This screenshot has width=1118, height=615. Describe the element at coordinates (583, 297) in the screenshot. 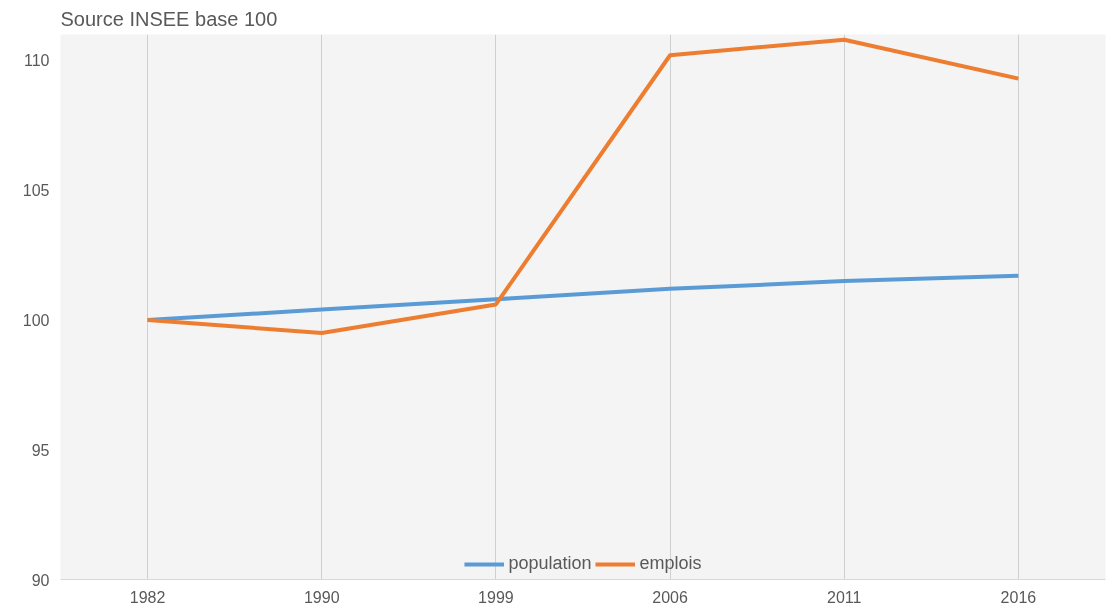

I see `line-series` at that location.